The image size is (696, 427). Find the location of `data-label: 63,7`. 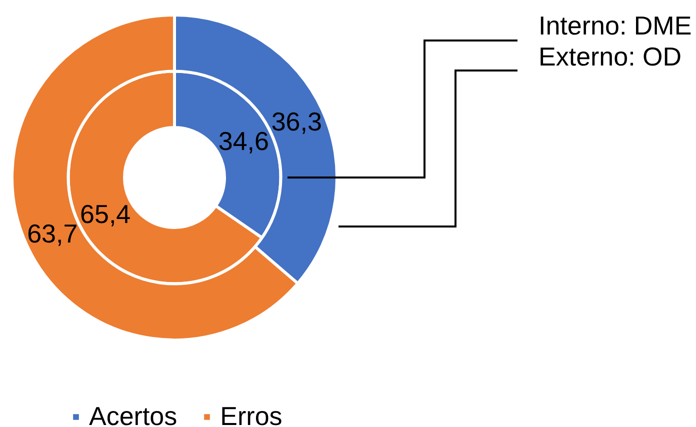

data-label: 63,7 is located at coordinates (52, 233).